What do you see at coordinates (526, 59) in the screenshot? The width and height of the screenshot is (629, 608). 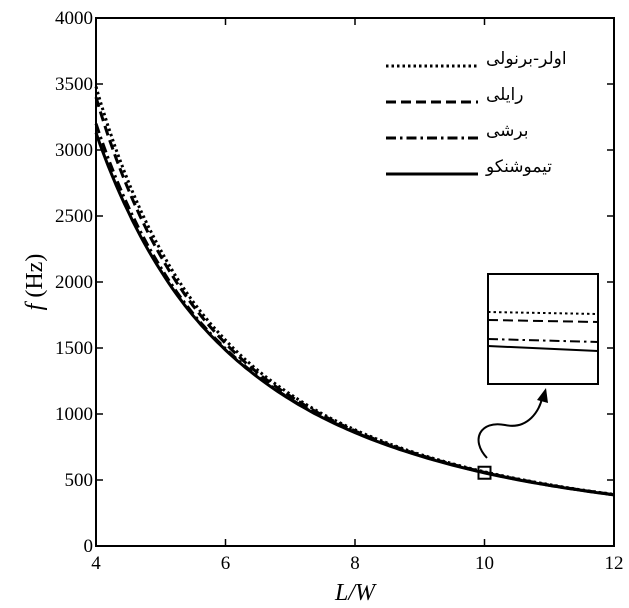 I see `legend-label-1: اولر-برنولی` at bounding box center [526, 59].